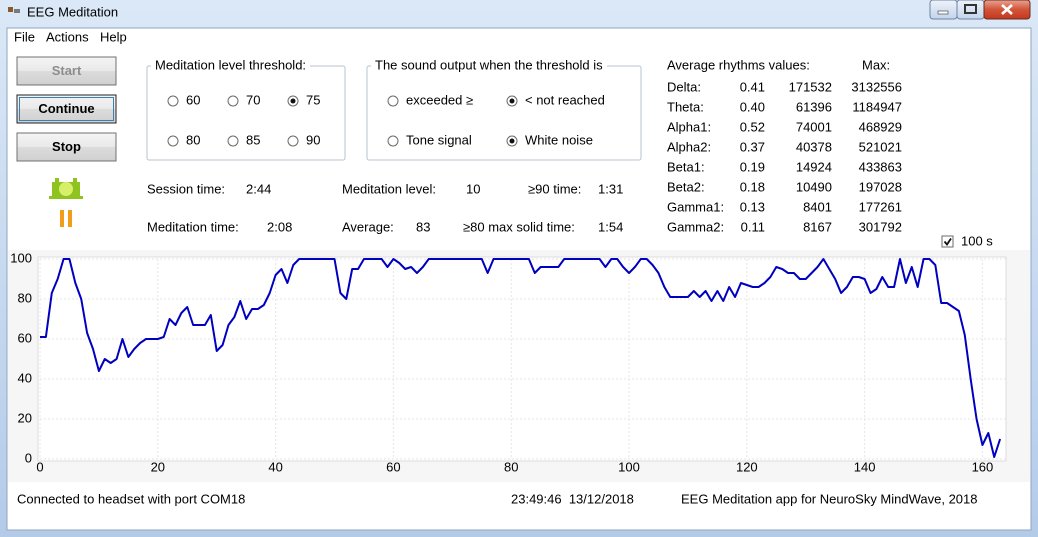 This screenshot has width=1038, height=537. I want to click on window-controls, so click(980, 10).